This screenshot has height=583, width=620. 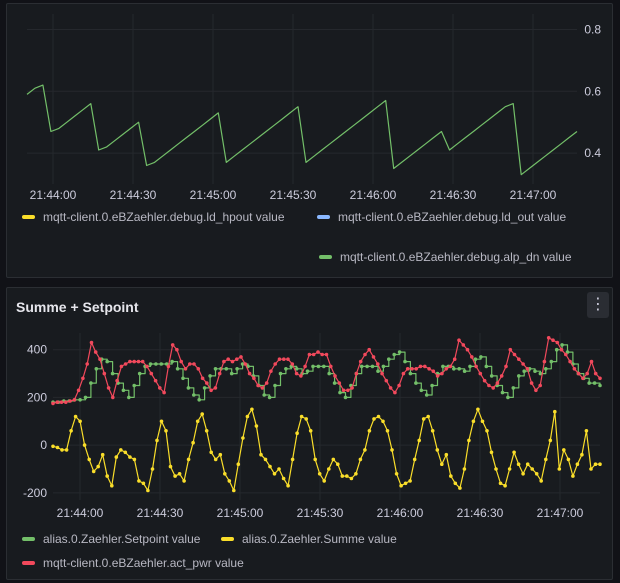 I want to click on y-tick-label: 0, so click(x=43, y=445).